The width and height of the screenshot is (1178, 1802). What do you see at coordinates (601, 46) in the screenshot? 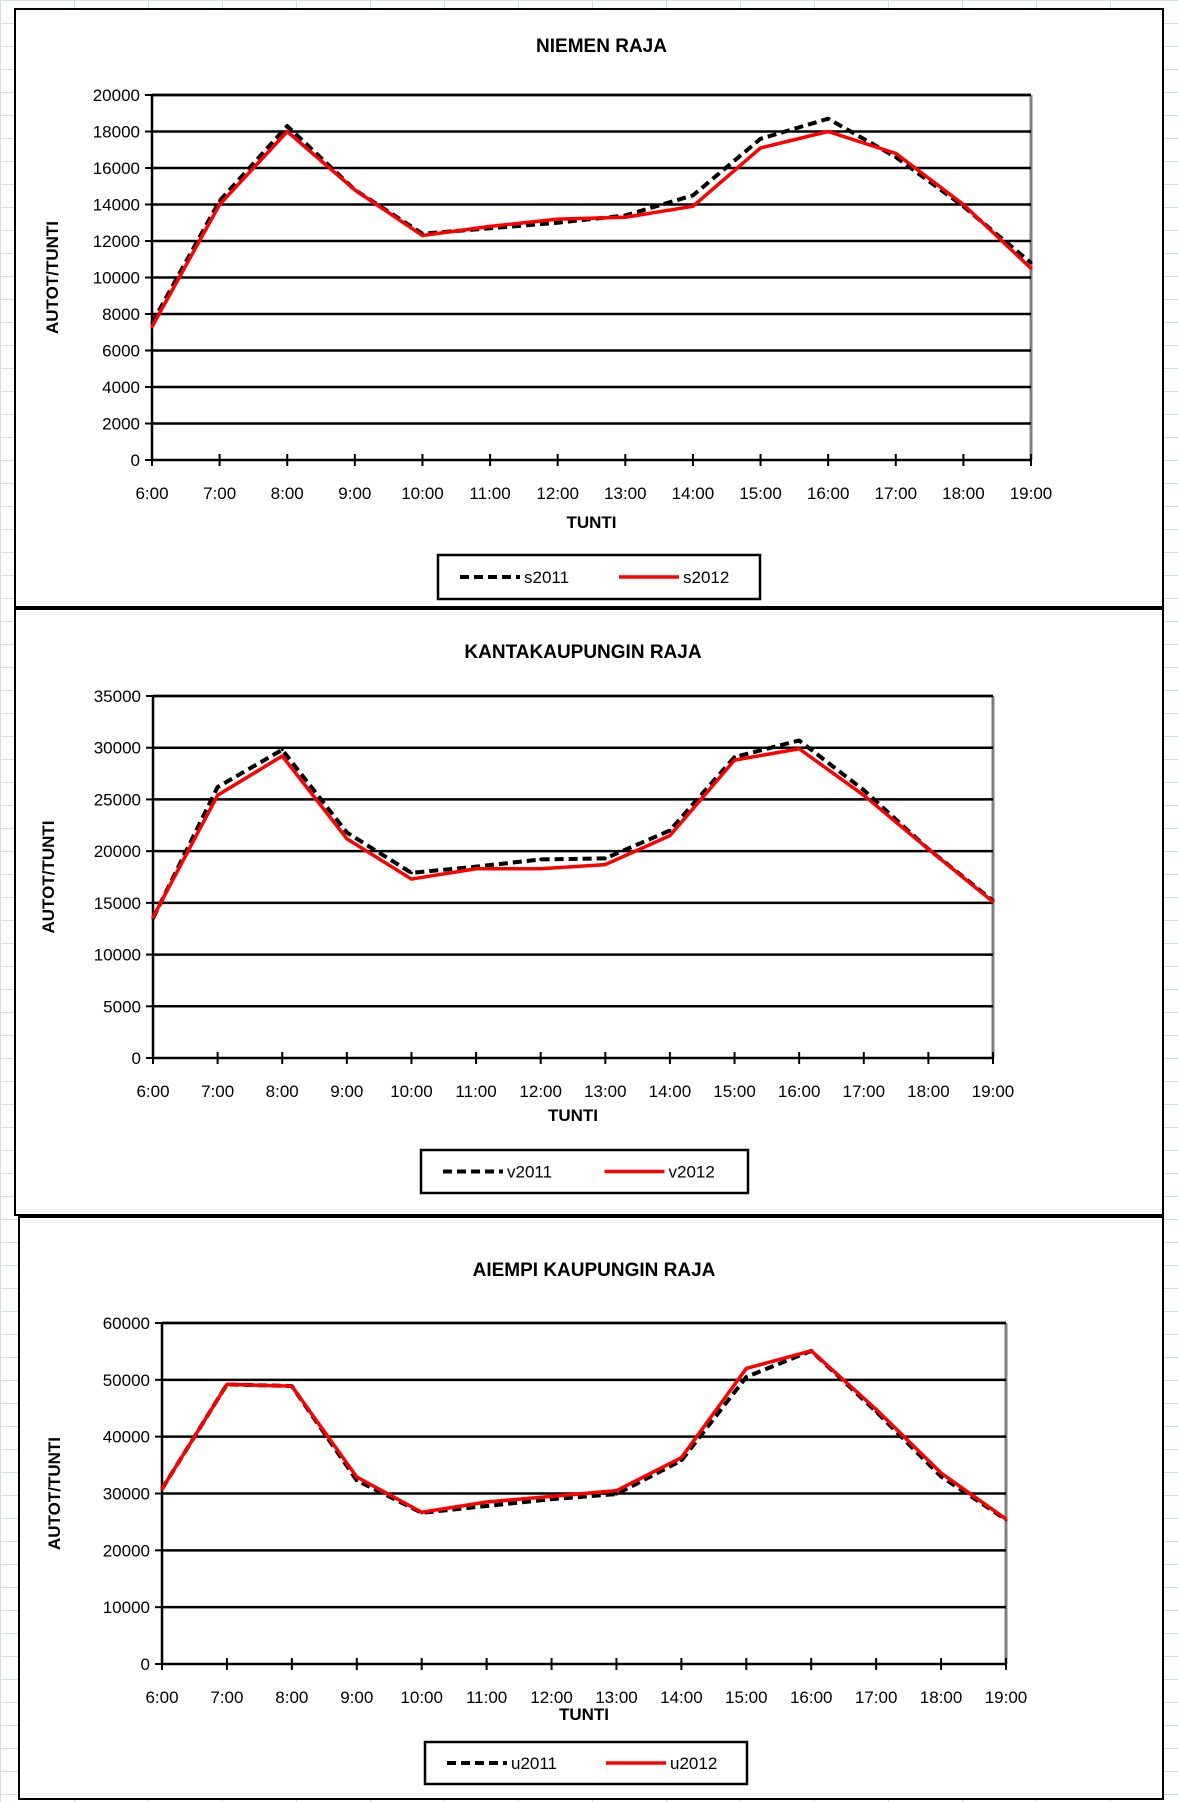
I see `chart-title: NIEMEN RAJA` at bounding box center [601, 46].